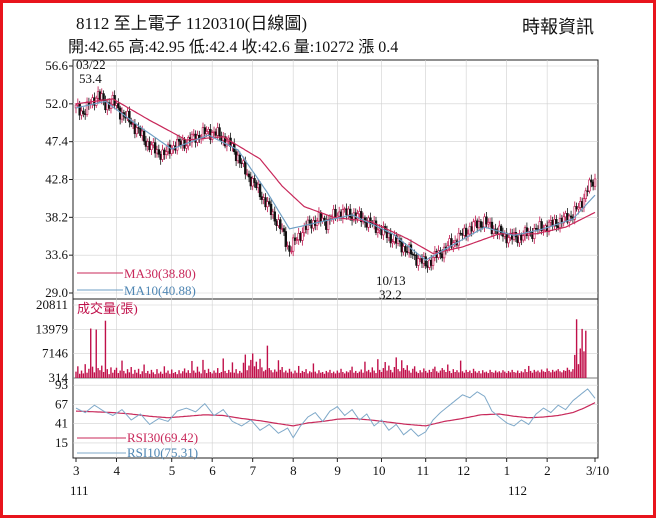 The width and height of the screenshot is (656, 518). I want to click on x-tick-label: 10, so click(379, 470).